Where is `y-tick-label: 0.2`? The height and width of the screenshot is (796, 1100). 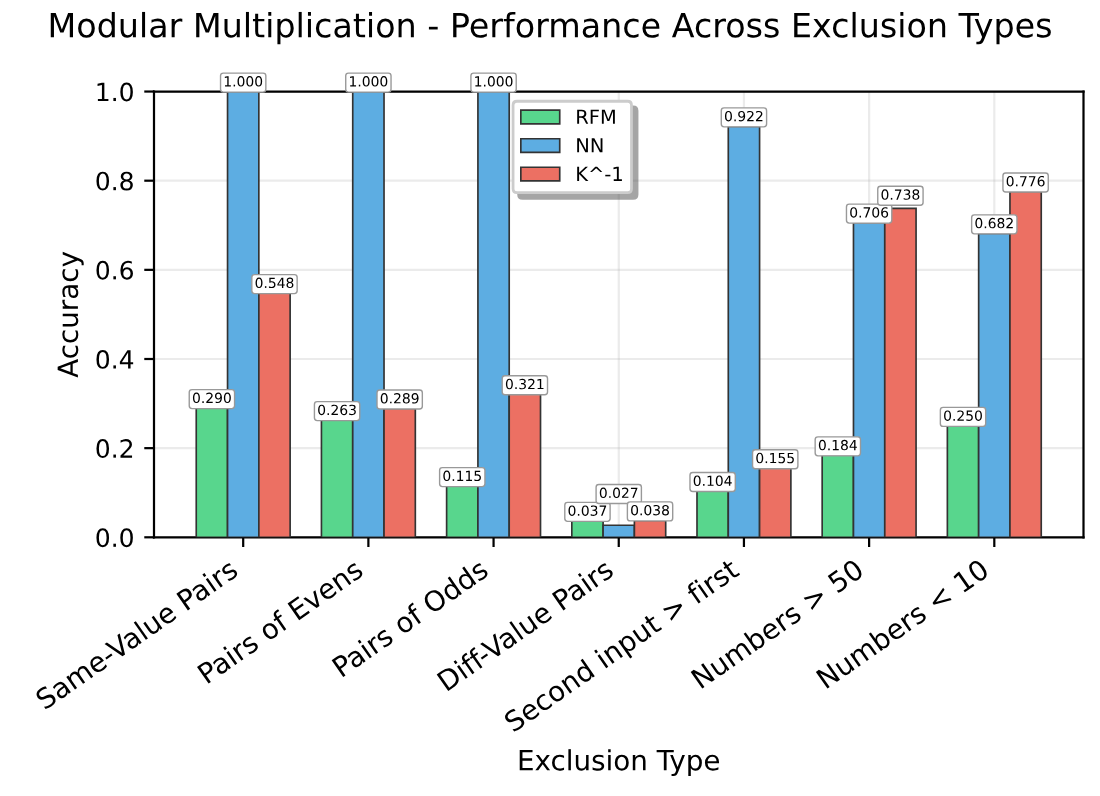
y-tick-label: 0.2 is located at coordinates (114, 448).